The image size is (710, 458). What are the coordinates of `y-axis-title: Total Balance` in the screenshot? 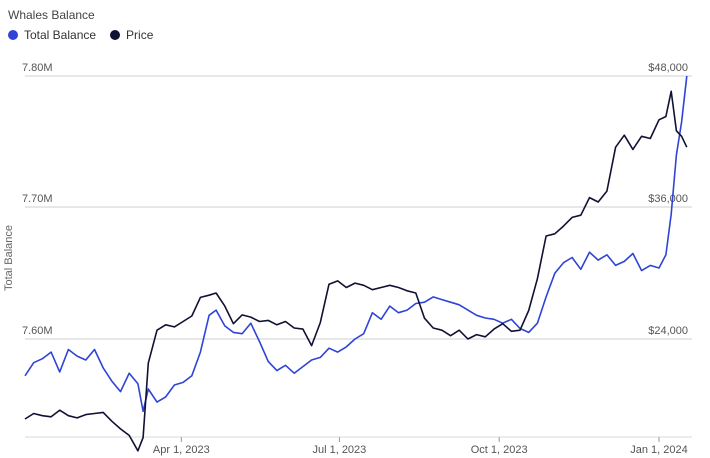 It's located at (9, 258).